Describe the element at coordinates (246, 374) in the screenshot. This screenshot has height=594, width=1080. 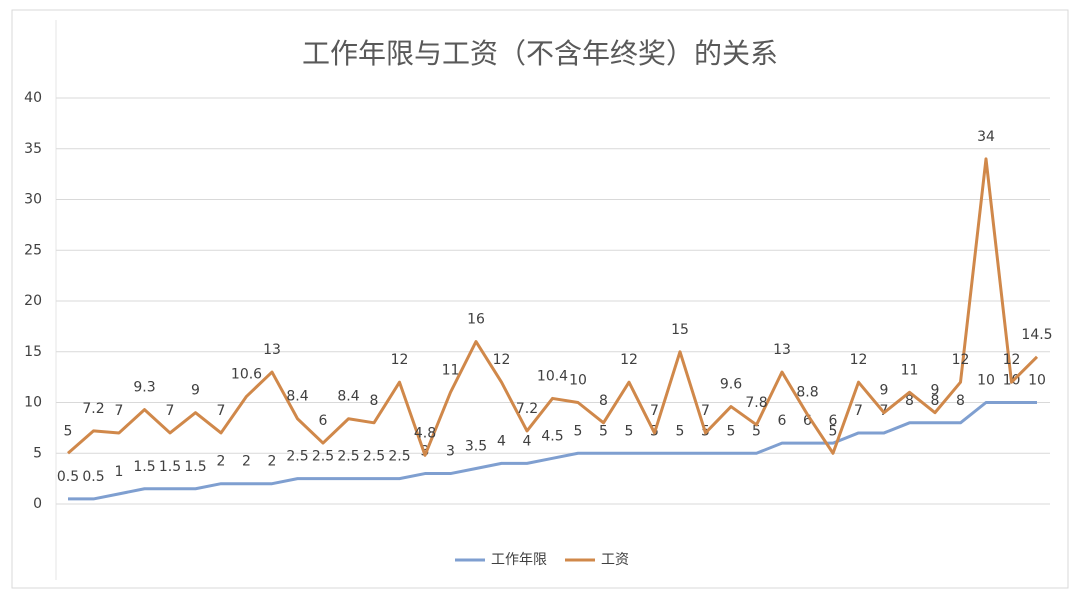
I see `data-label: 10.6` at that location.